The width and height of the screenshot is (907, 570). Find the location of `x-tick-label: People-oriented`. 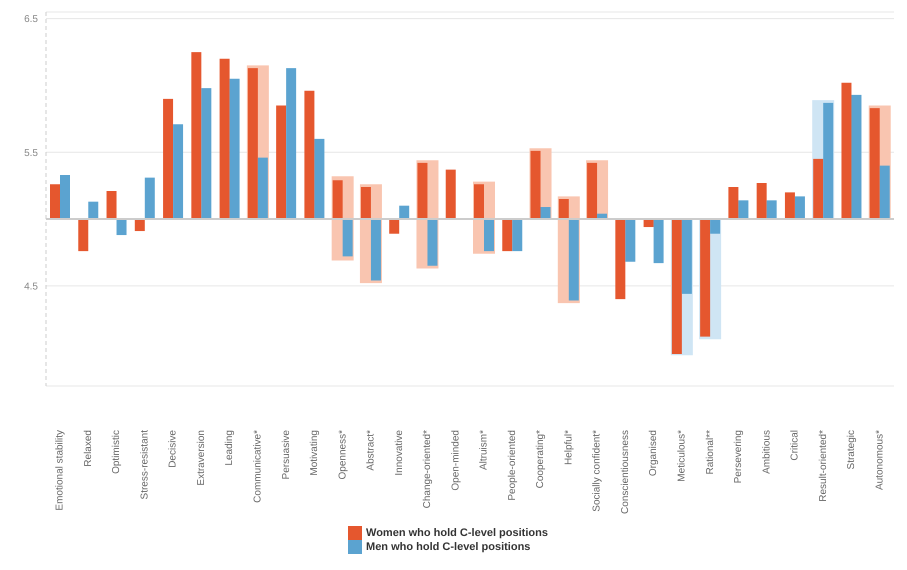

x-tick-label: People-oriented is located at coordinates (512, 465).